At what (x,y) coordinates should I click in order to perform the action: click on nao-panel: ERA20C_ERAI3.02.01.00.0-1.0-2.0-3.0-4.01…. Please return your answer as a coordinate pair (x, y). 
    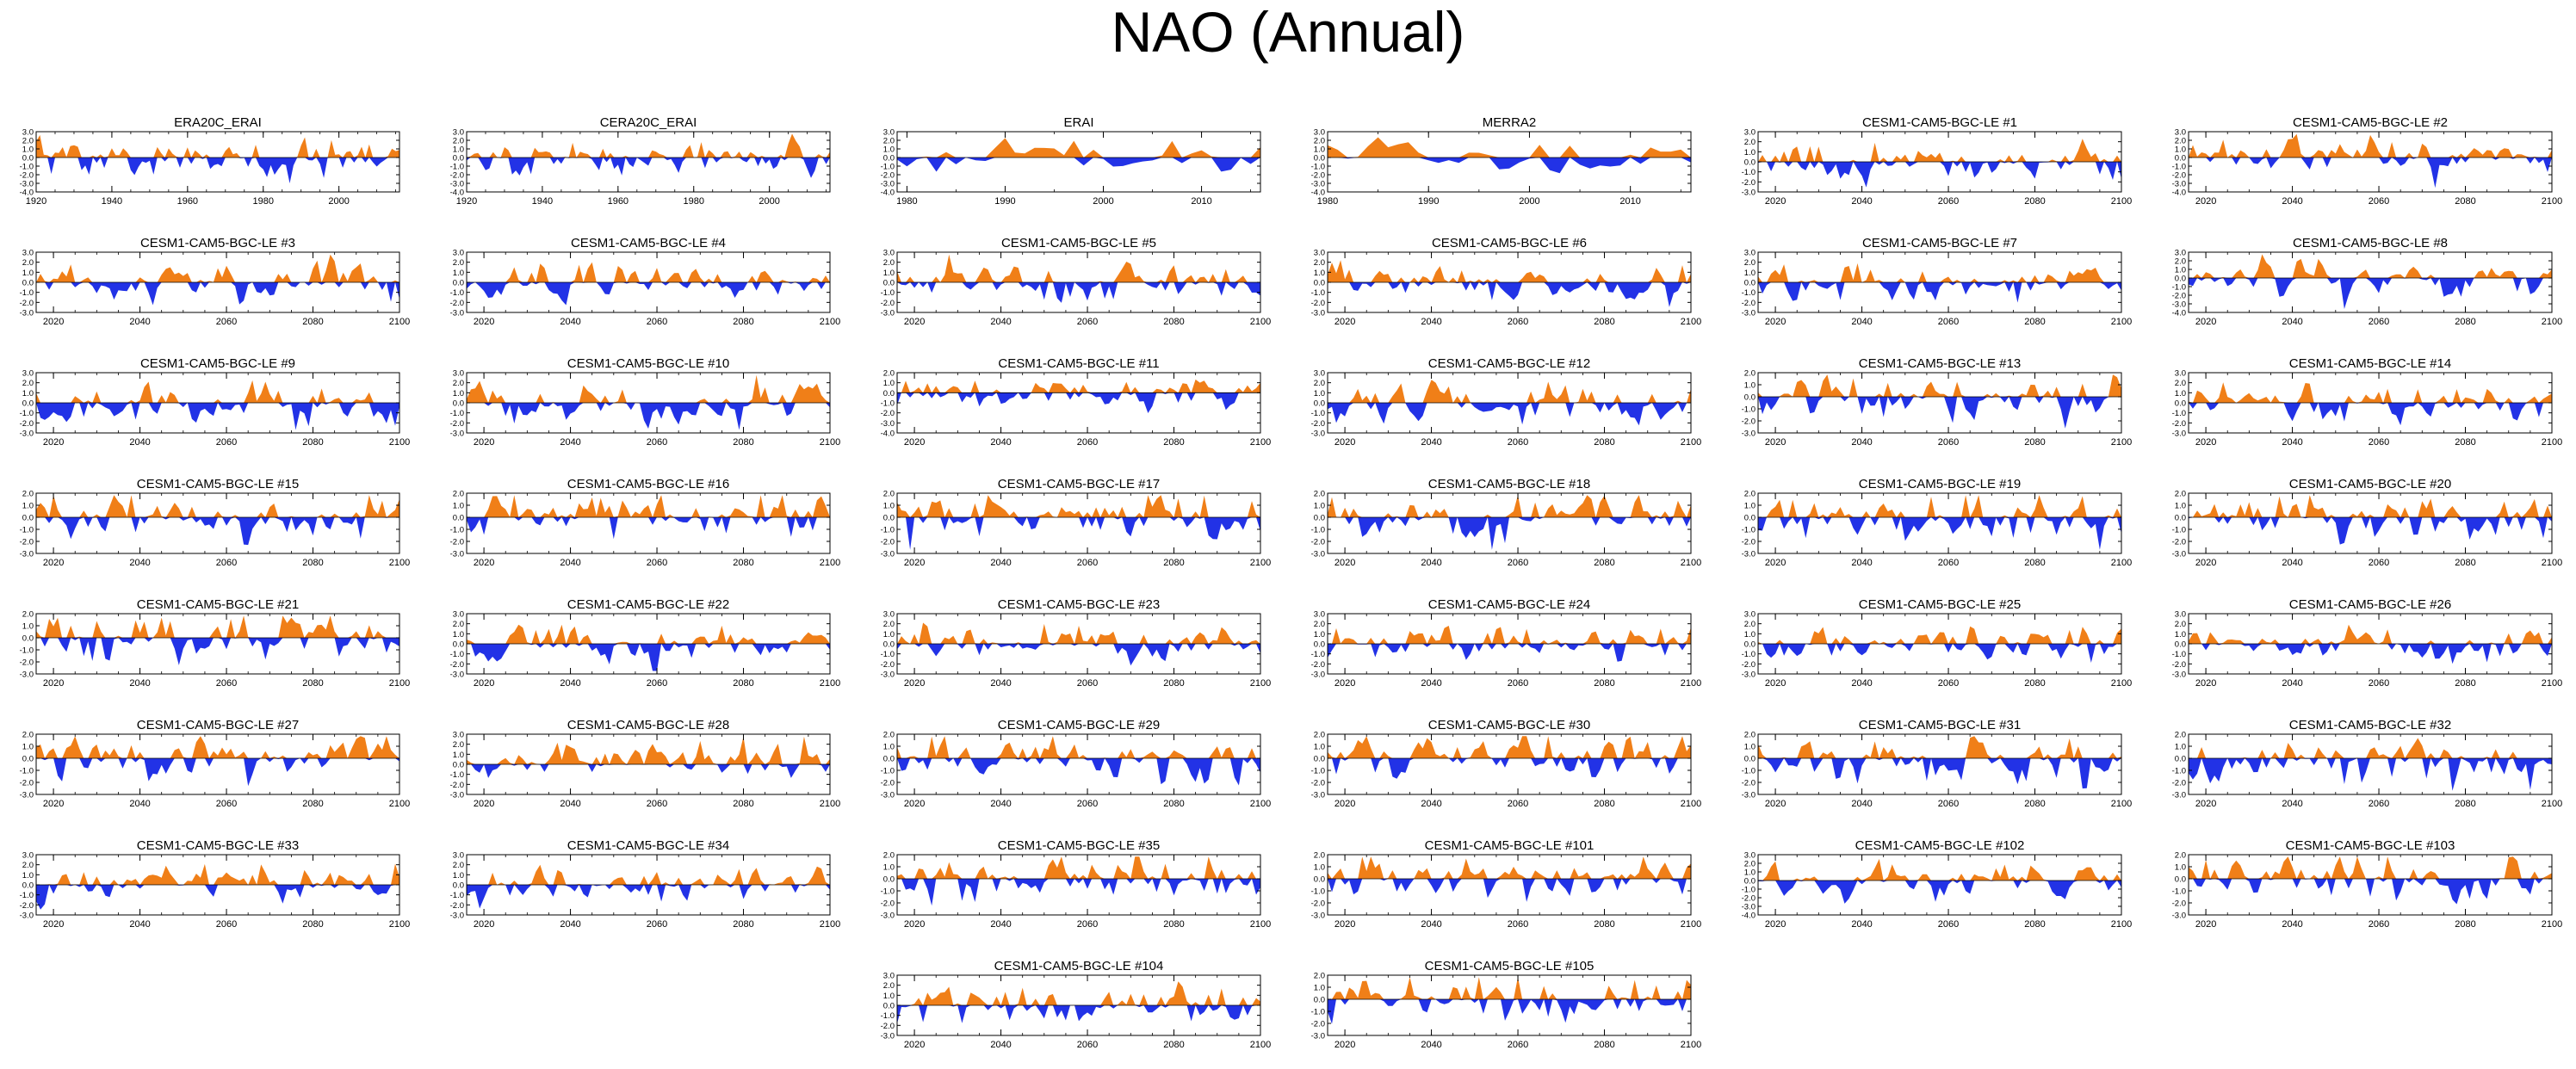
    Looking at the image, I should click on (210, 161).